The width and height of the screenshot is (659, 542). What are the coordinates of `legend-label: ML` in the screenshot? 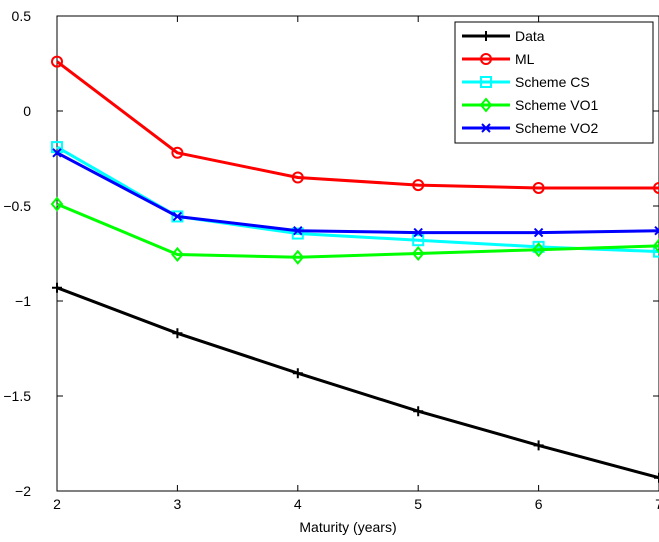 It's located at (525, 59).